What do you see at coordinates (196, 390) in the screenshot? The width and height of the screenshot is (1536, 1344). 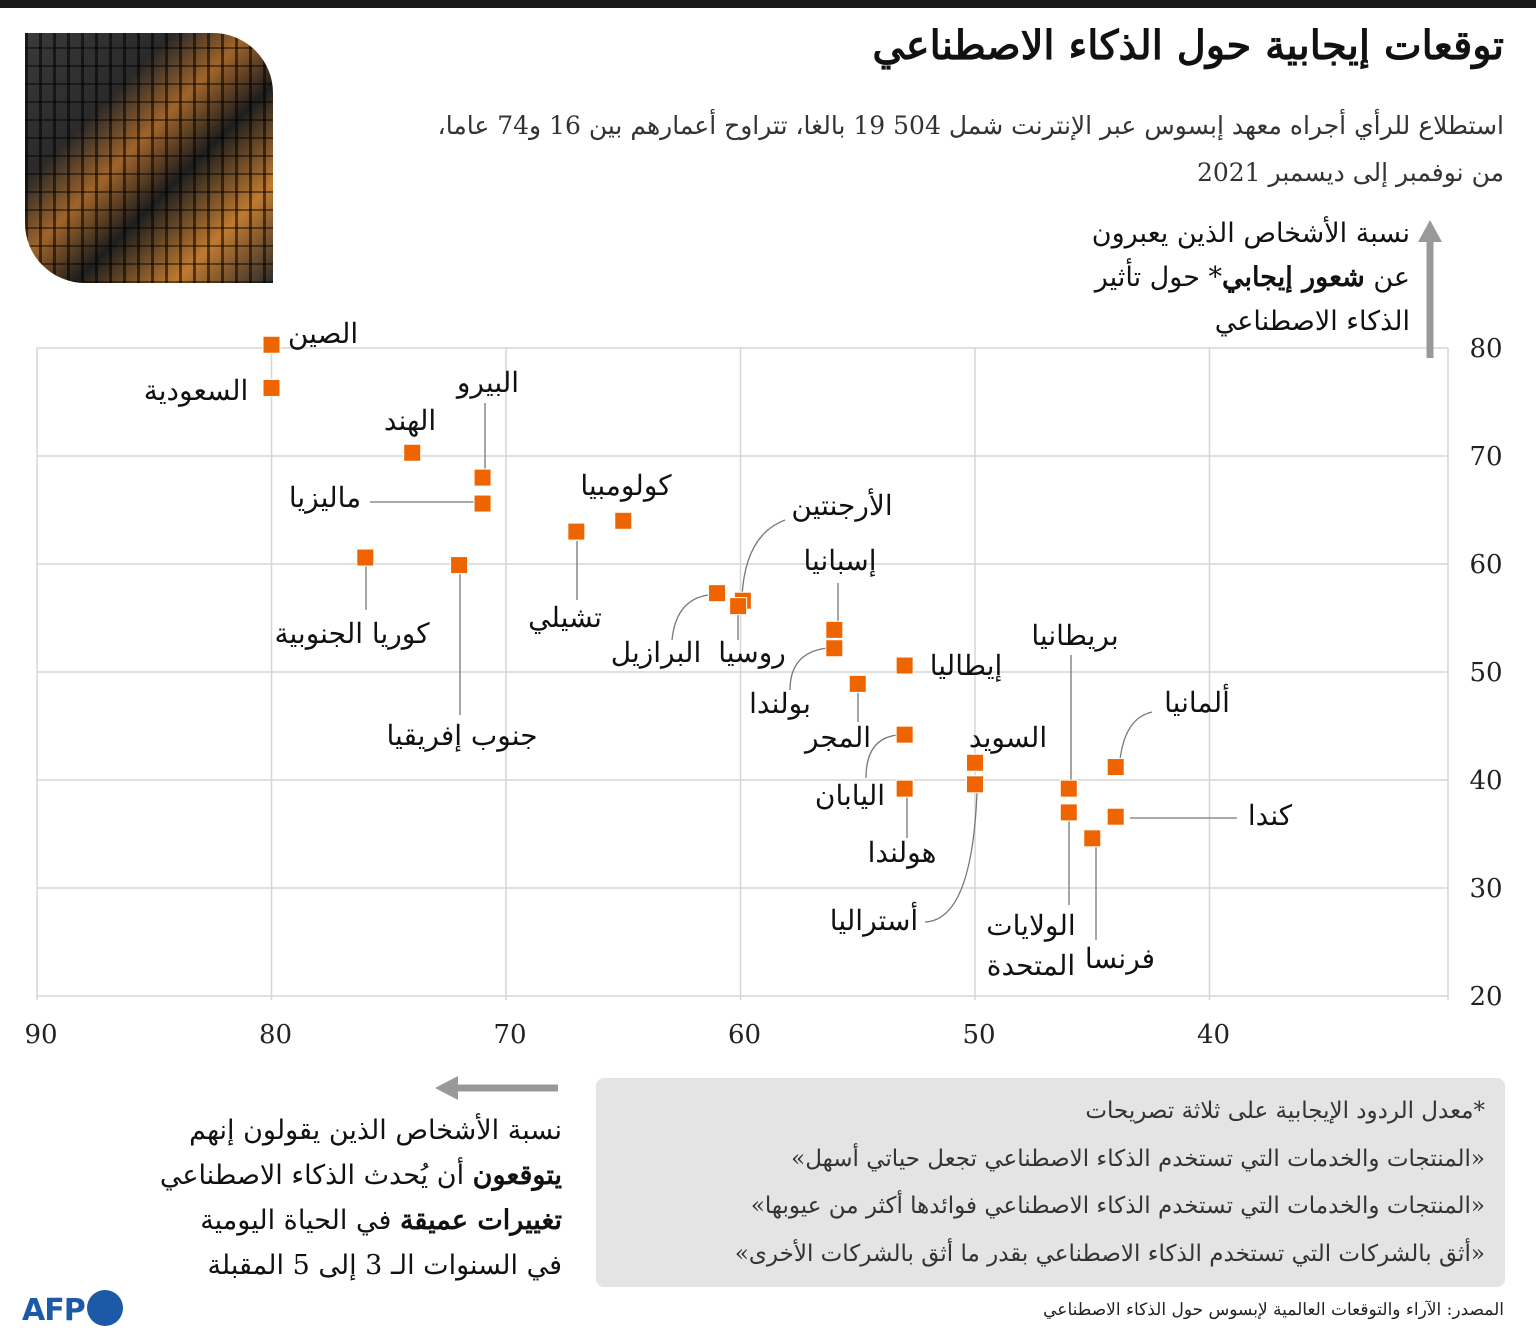 I see `point-label: السعودية` at bounding box center [196, 390].